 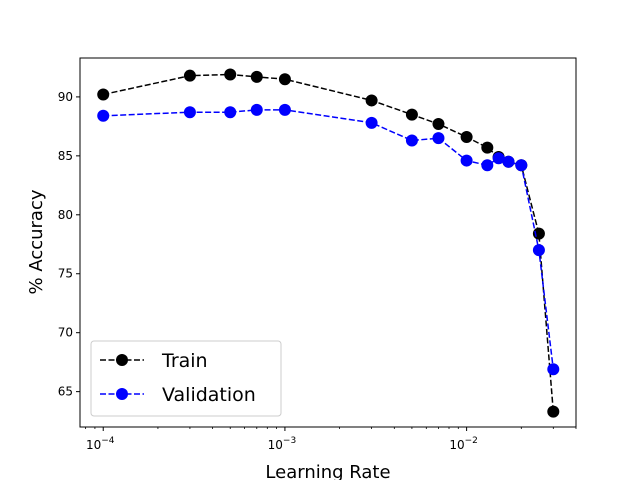 What do you see at coordinates (122, 394) in the screenshot?
I see `legend-marker-validation` at bounding box center [122, 394].